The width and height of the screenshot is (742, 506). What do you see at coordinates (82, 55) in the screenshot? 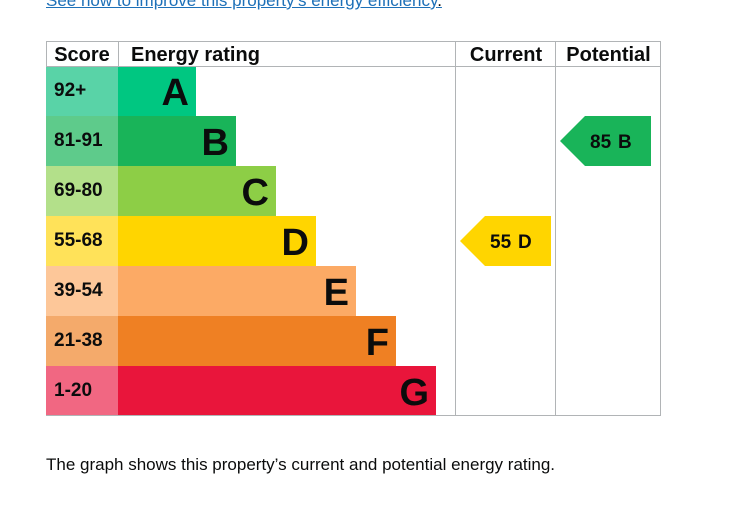
I see `header-score: Score` at bounding box center [82, 55].